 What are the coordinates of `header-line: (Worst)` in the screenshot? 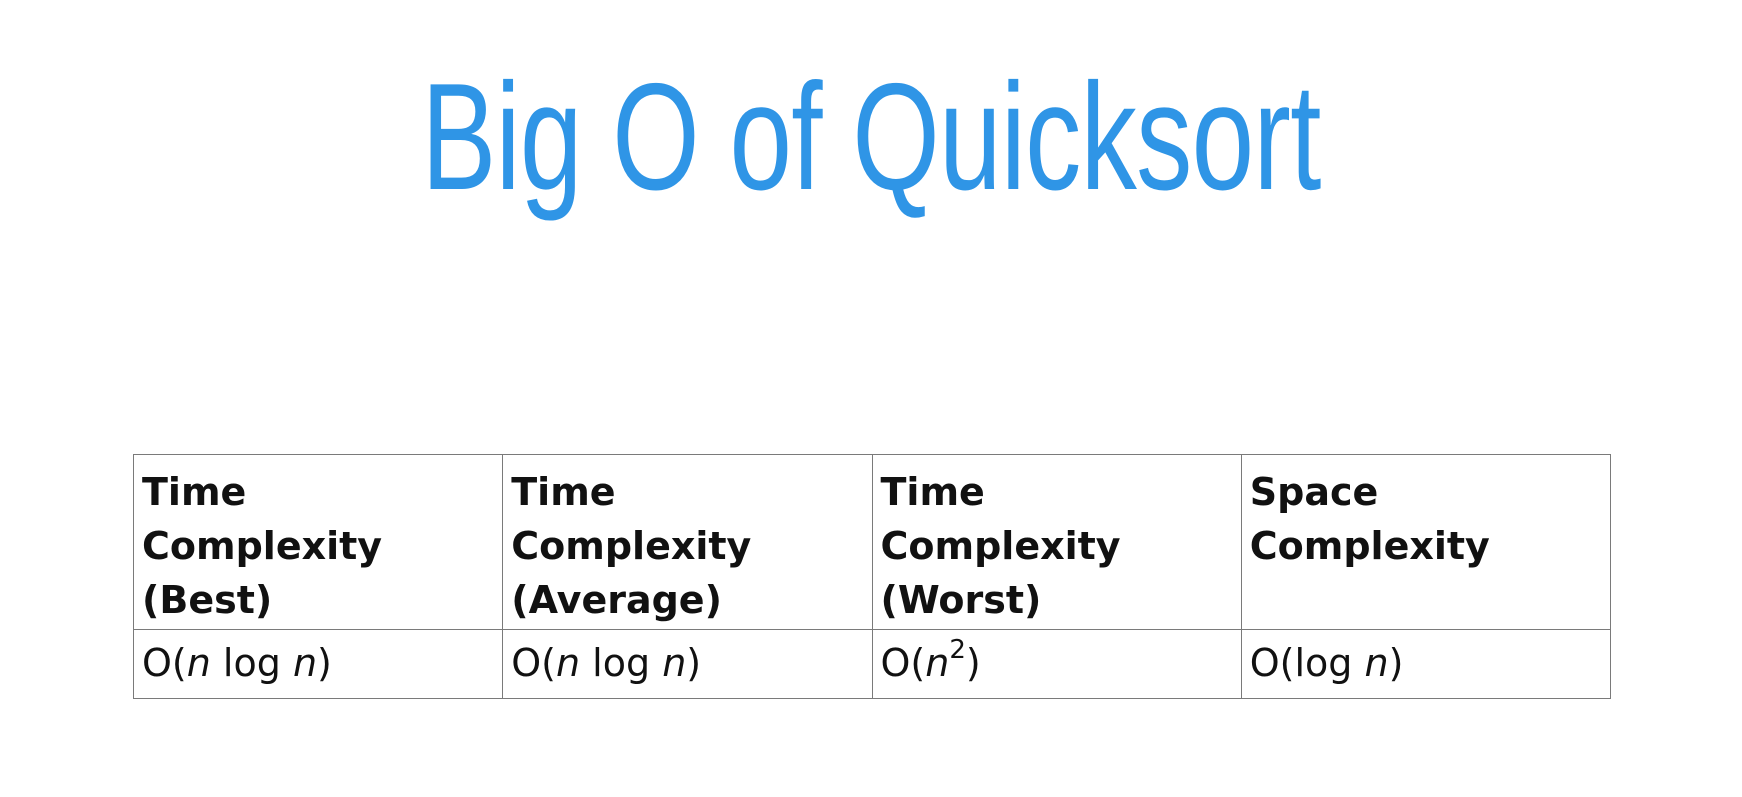 It's located at (961, 600).